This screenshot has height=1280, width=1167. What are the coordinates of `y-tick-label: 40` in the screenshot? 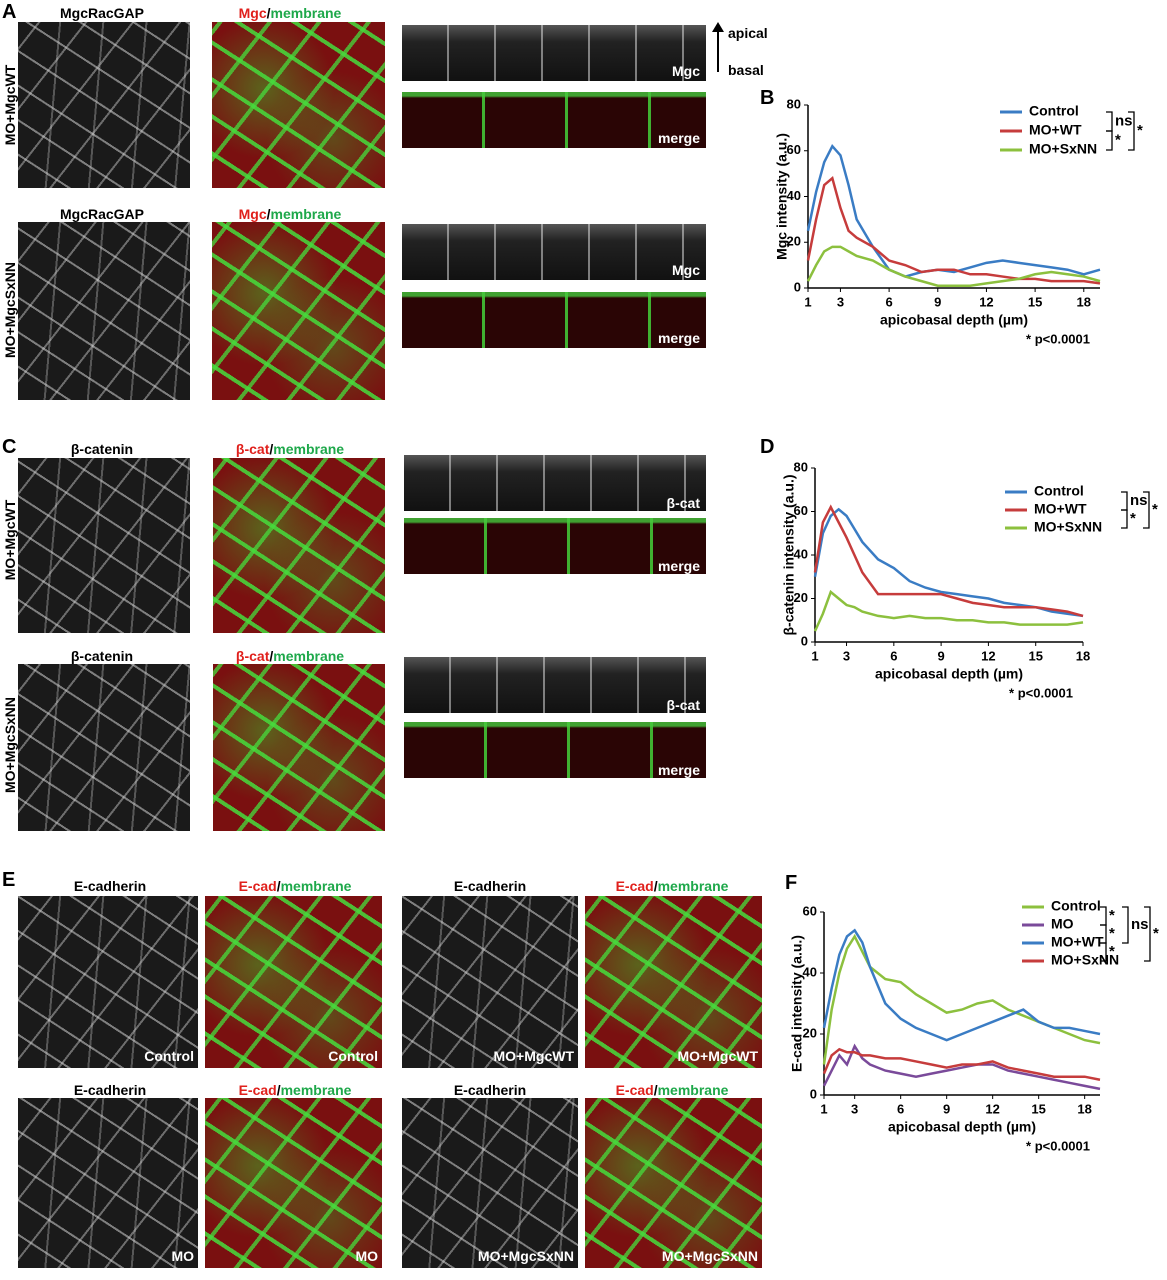 It's located at (794, 195).